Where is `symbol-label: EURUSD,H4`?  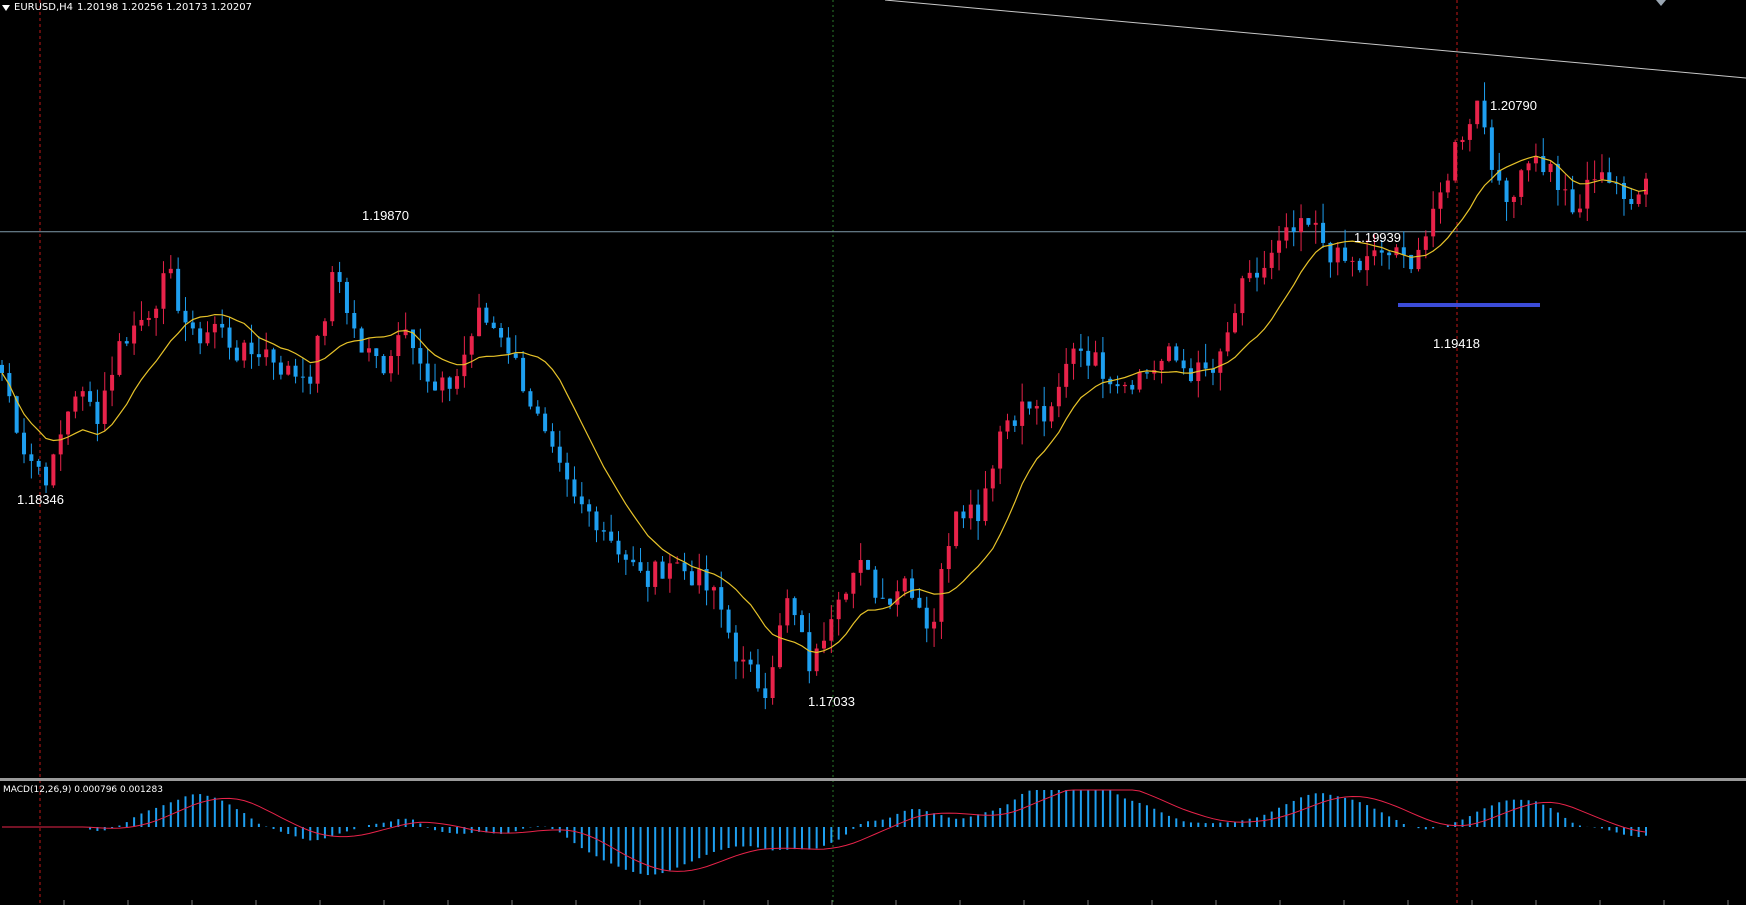
symbol-label: EURUSD,H4 is located at coordinates (44, 7).